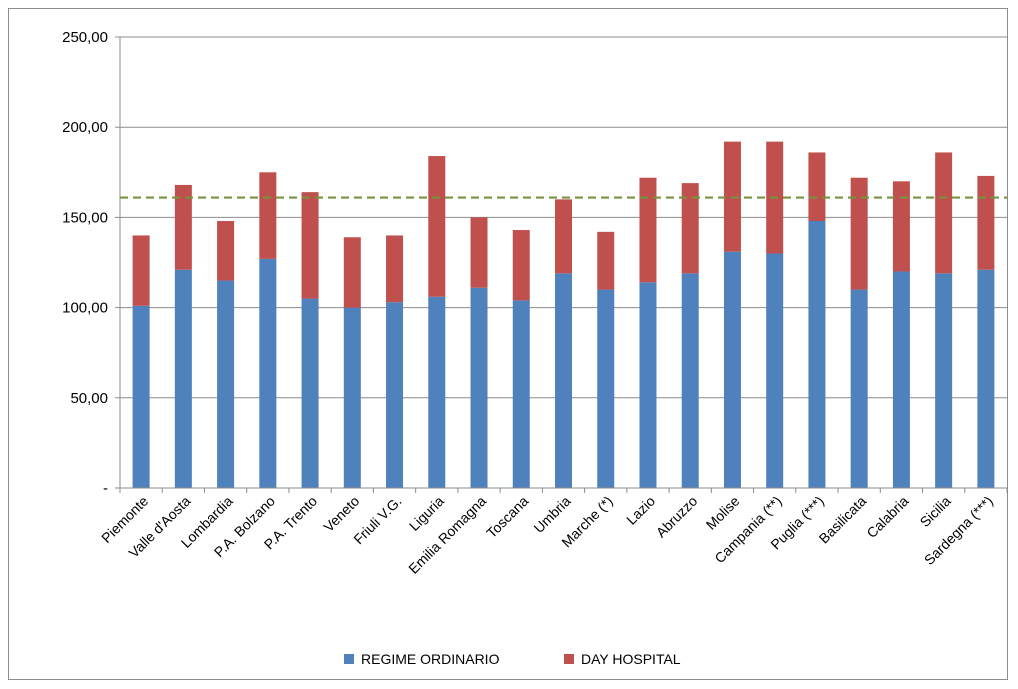 This screenshot has height=689, width=1018. What do you see at coordinates (569, 659) in the screenshot?
I see `legend-swatch-day-hospital` at bounding box center [569, 659].